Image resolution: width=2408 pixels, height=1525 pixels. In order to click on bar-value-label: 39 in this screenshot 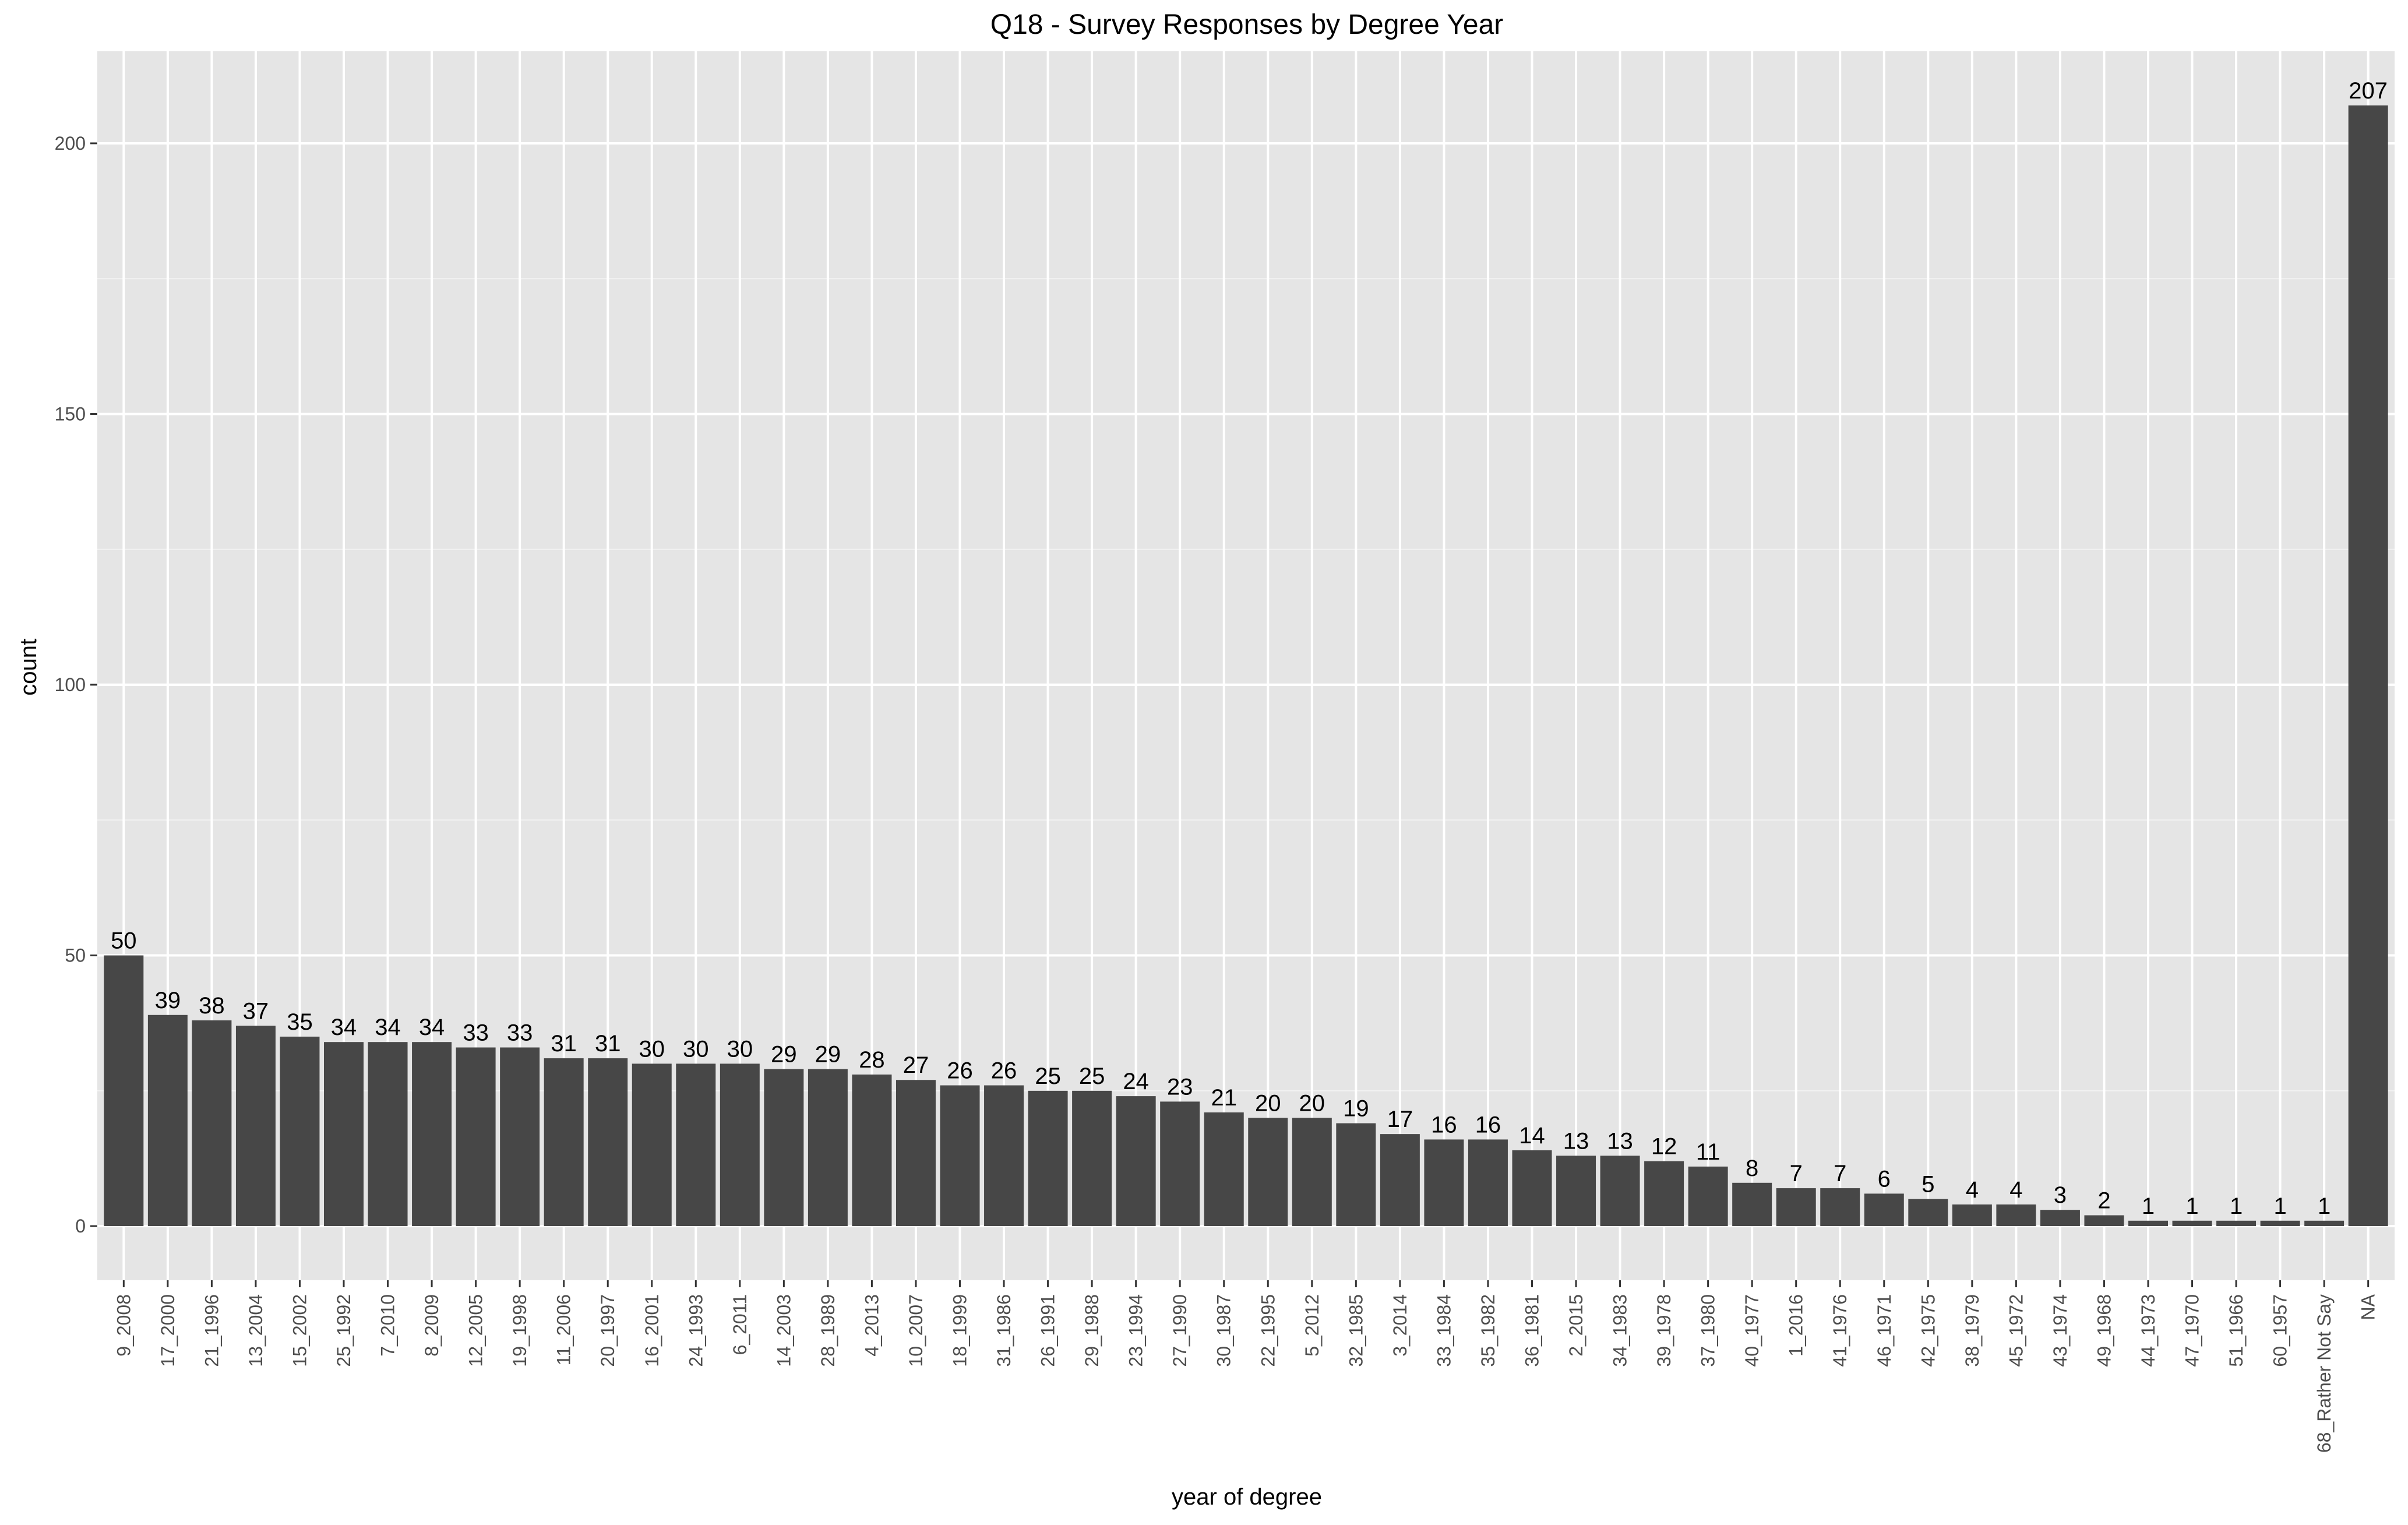, I will do `click(168, 1000)`.